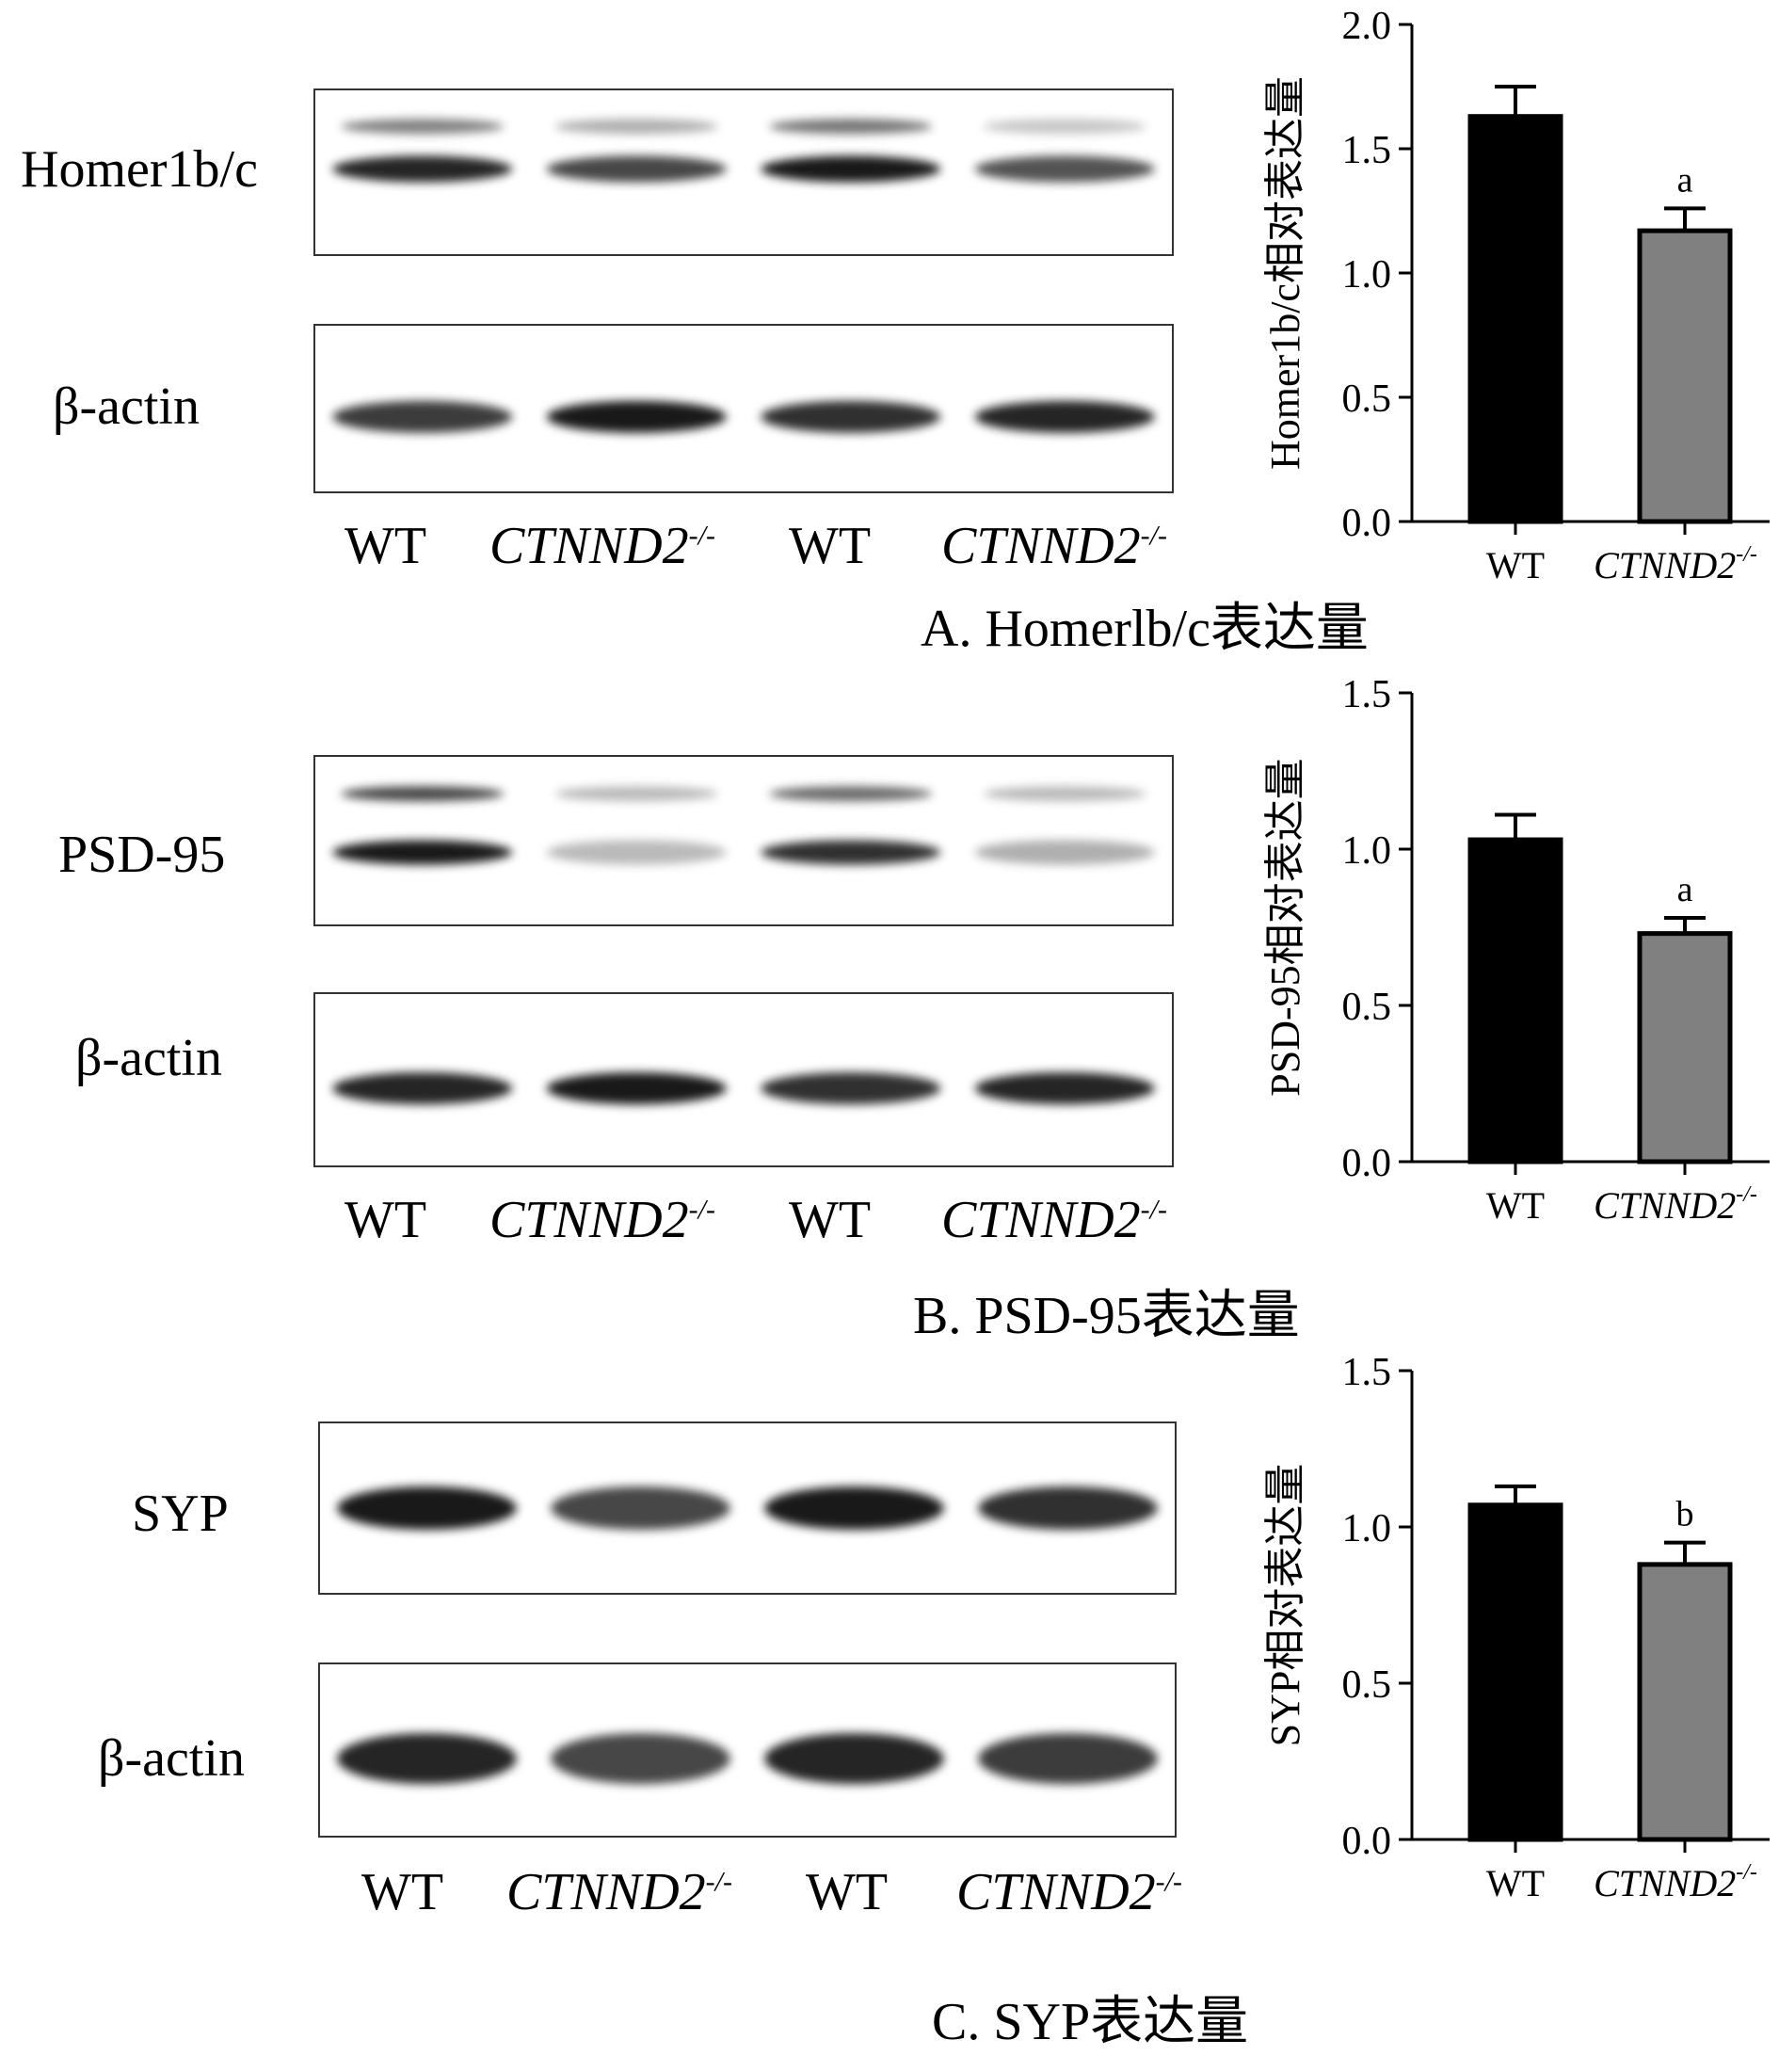  I want to click on panel-caption: A. Homerlb/c表达量, so click(1145, 629).